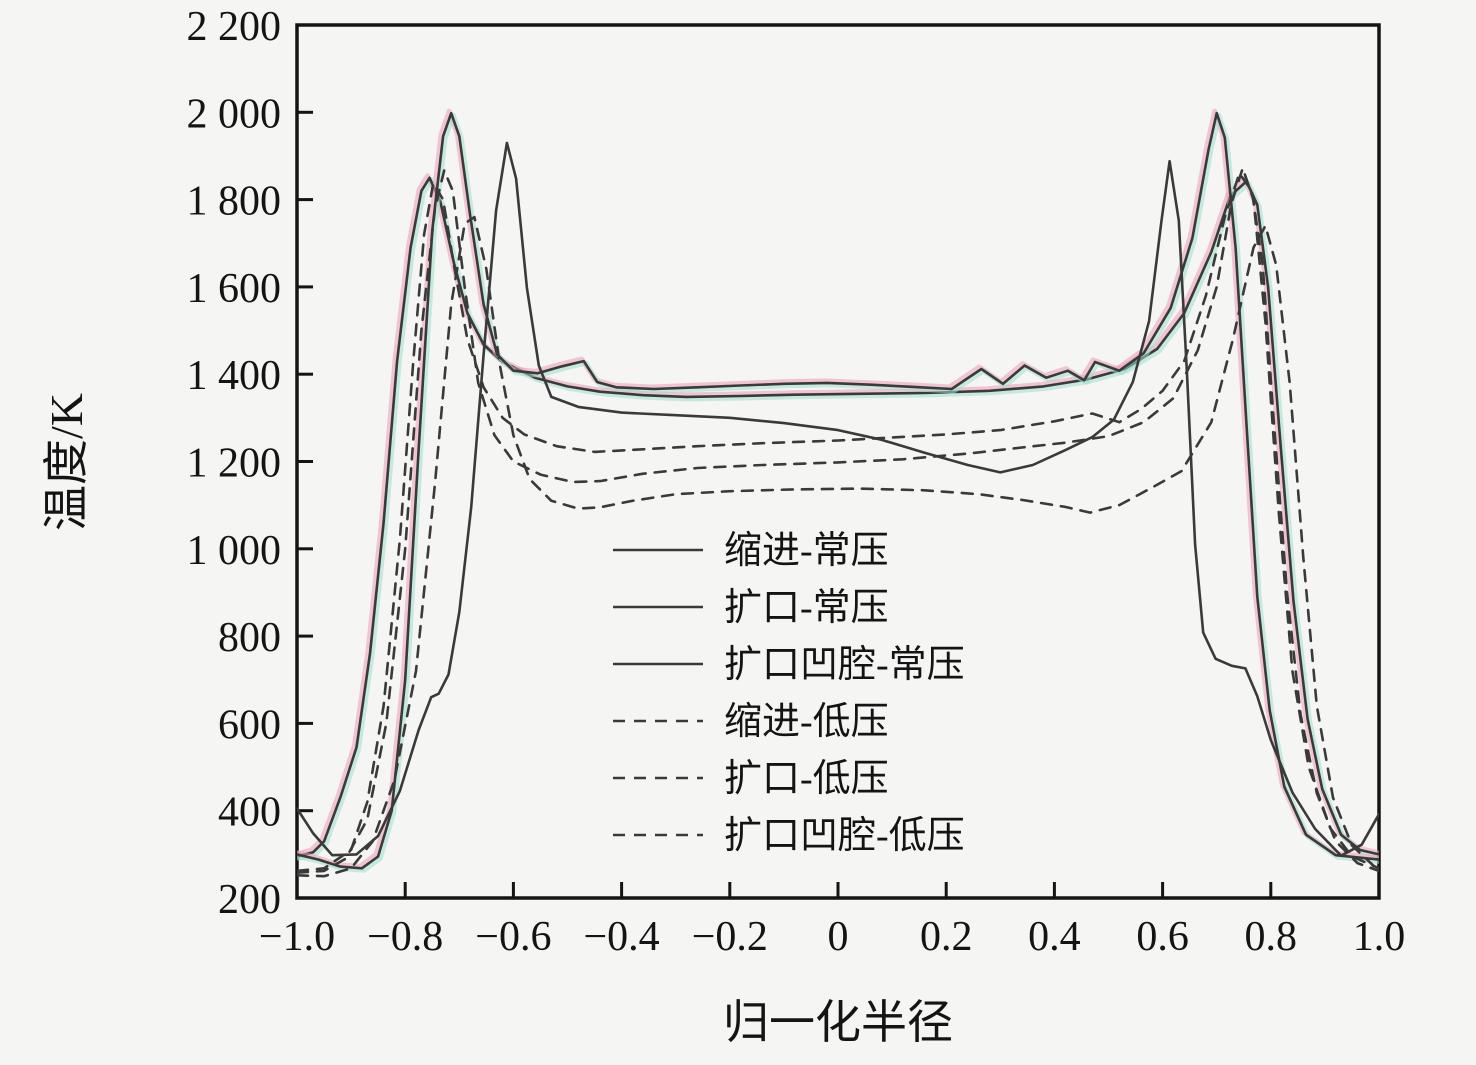  I want to click on legend-item: 扩口-低压, so click(751, 779).